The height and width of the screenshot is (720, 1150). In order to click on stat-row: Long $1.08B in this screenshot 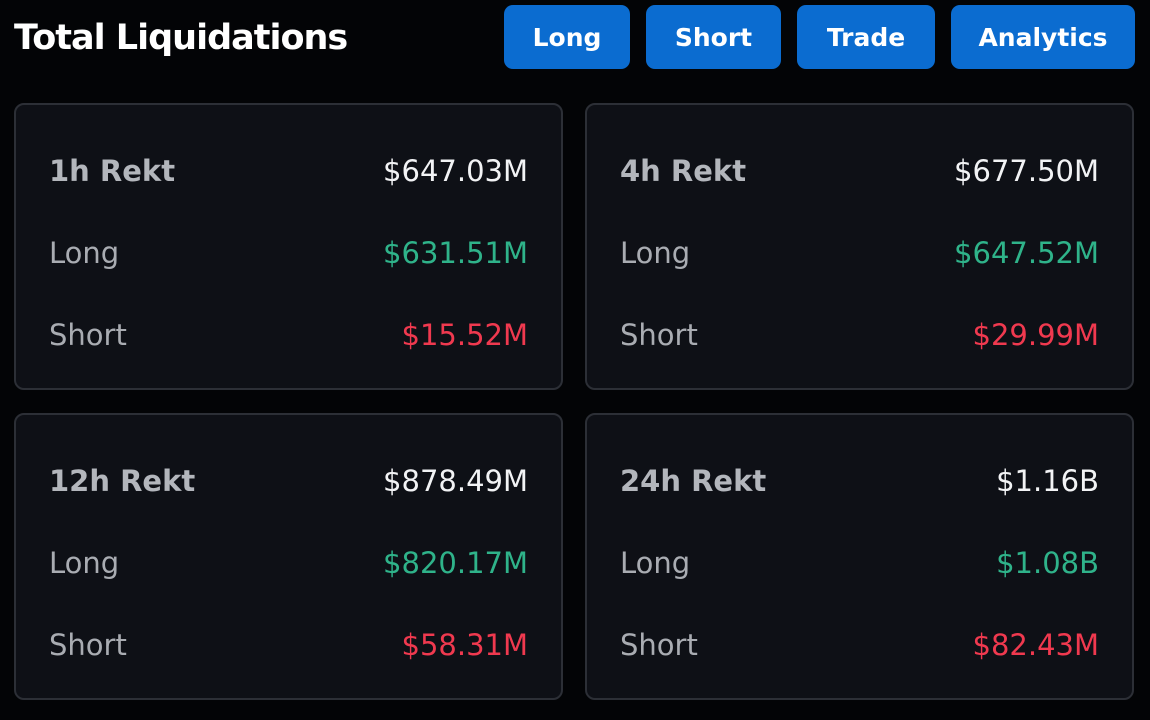, I will do `click(859, 563)`.